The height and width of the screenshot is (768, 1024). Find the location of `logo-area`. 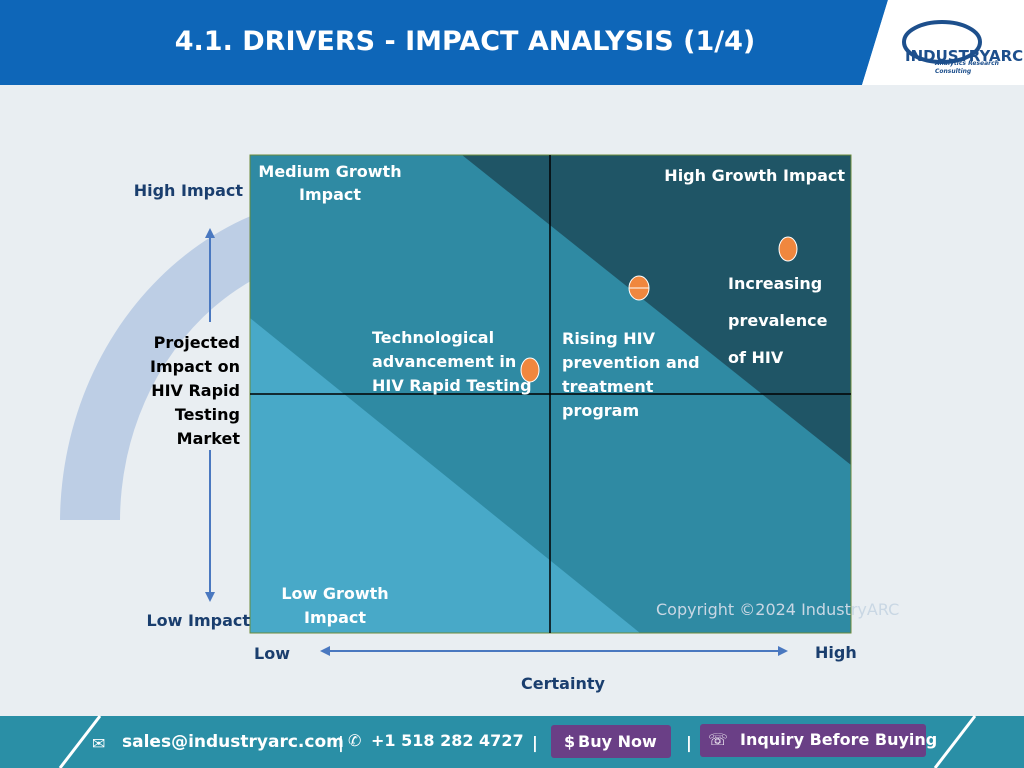

logo-area is located at coordinates (943, 42).